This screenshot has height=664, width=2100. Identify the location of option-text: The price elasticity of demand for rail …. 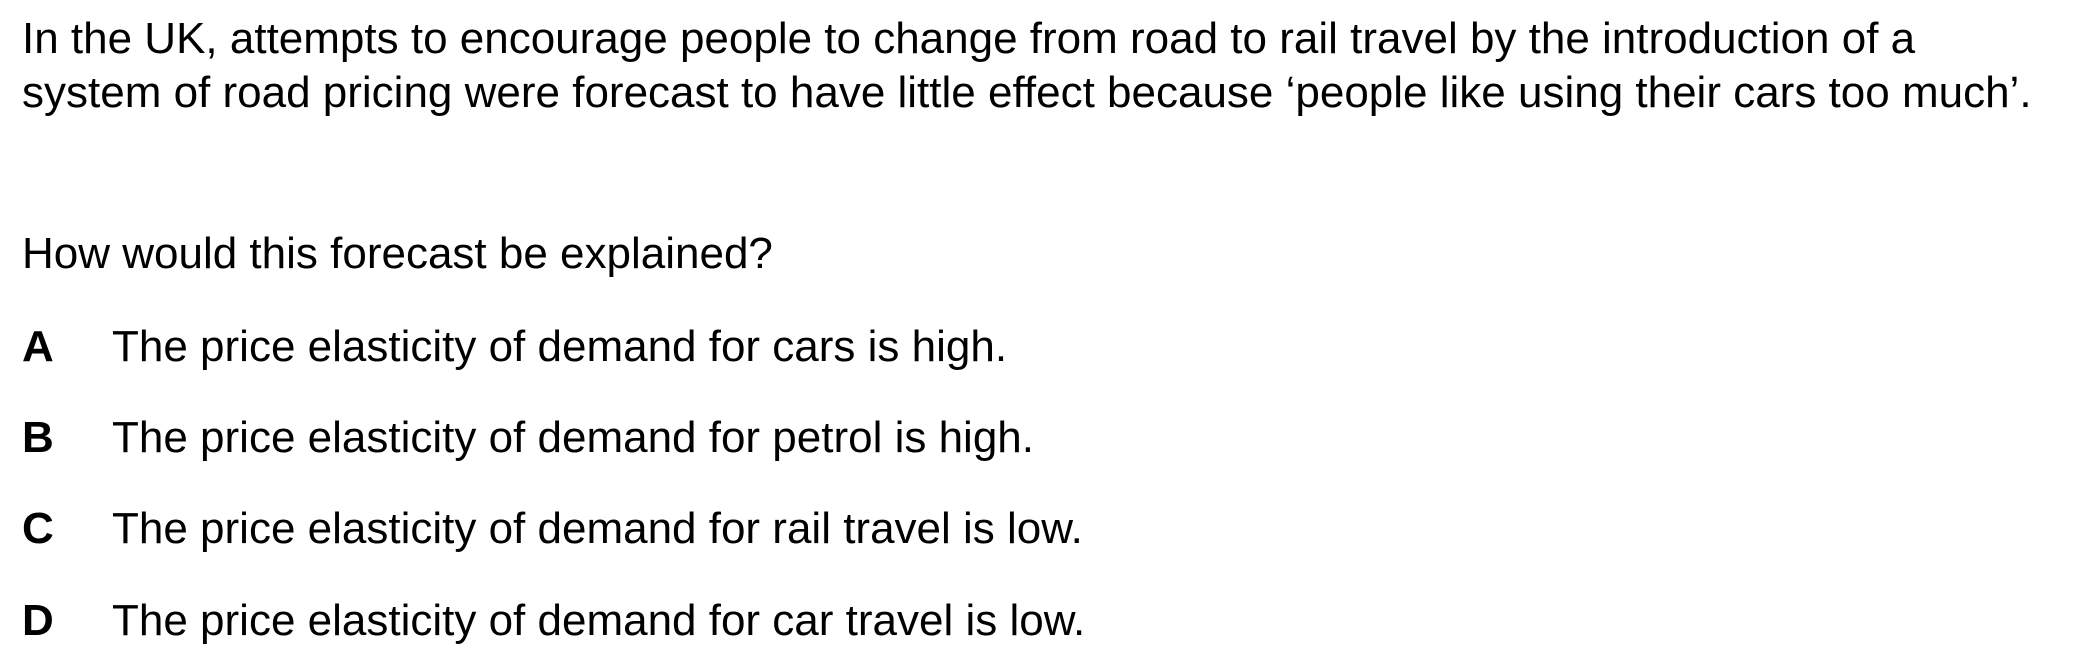
(597, 528).